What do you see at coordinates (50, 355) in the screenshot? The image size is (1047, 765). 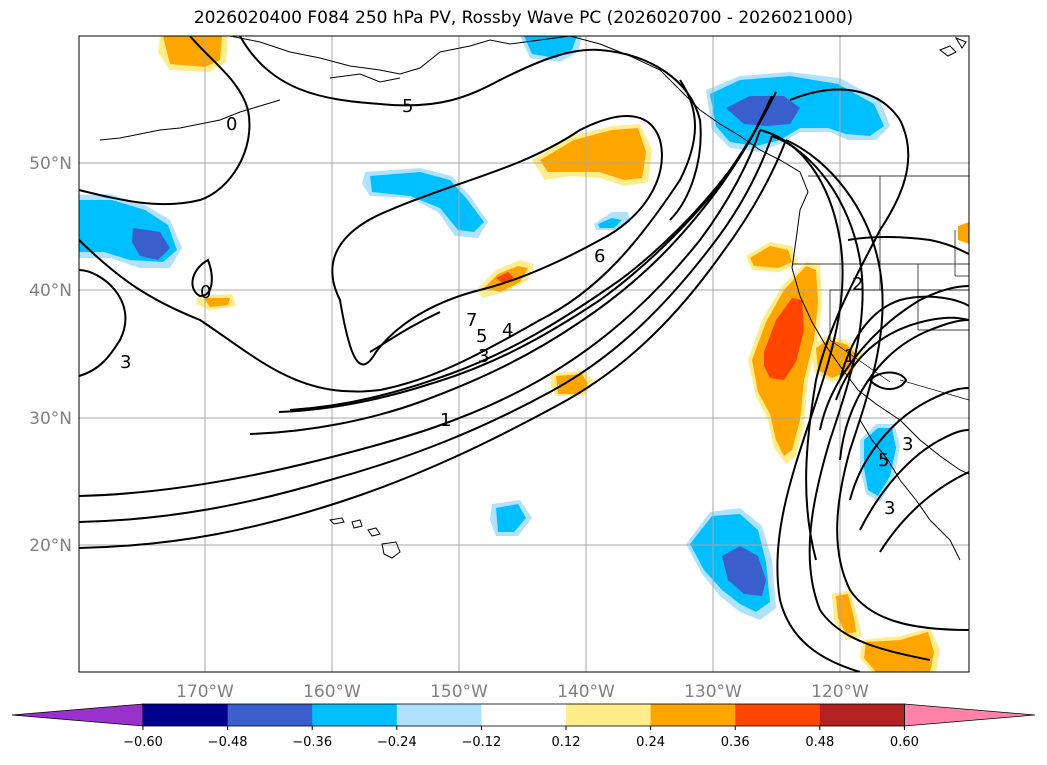 I see `latitude-labels: 50°N 40°N 30°N 20°N` at bounding box center [50, 355].